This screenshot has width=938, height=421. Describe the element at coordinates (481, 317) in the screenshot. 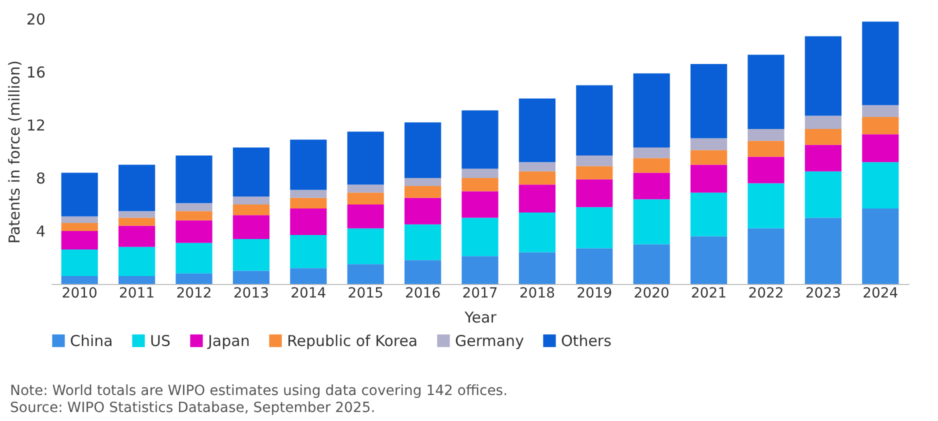

I see `x-axis-title: Year` at that location.